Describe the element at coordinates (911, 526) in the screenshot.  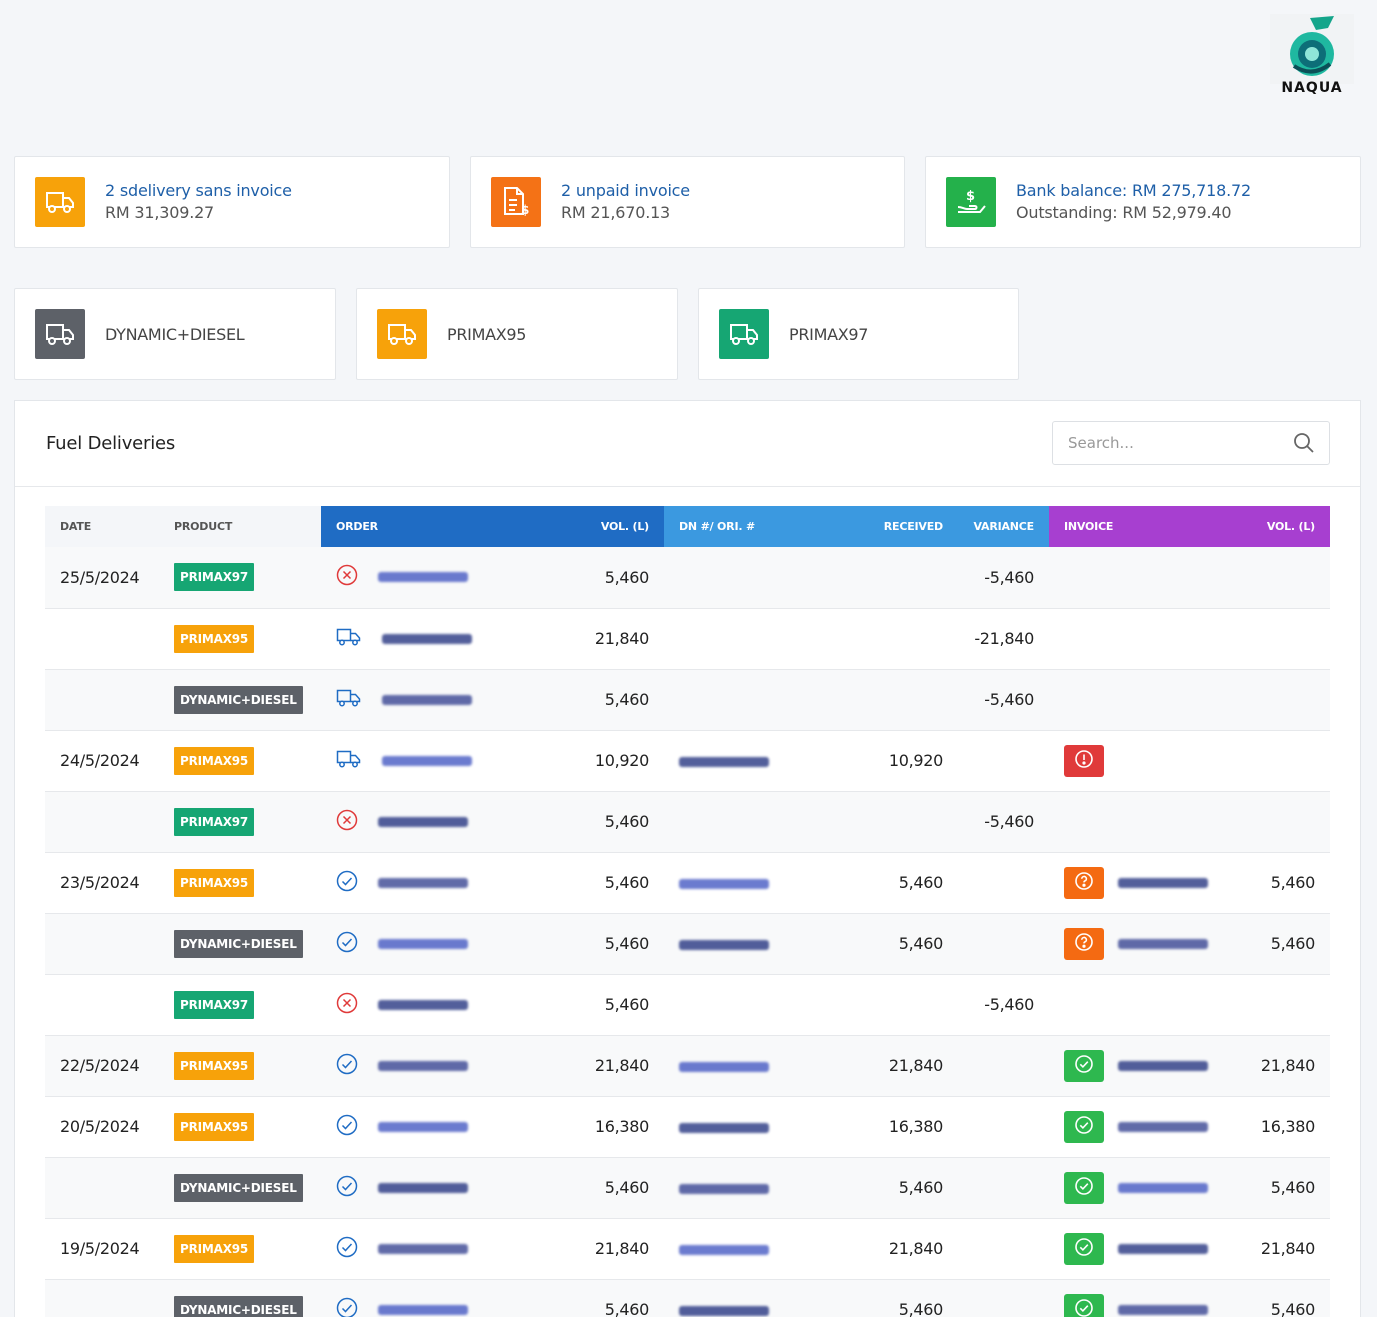
I see `col-received: RECEIVED` at that location.